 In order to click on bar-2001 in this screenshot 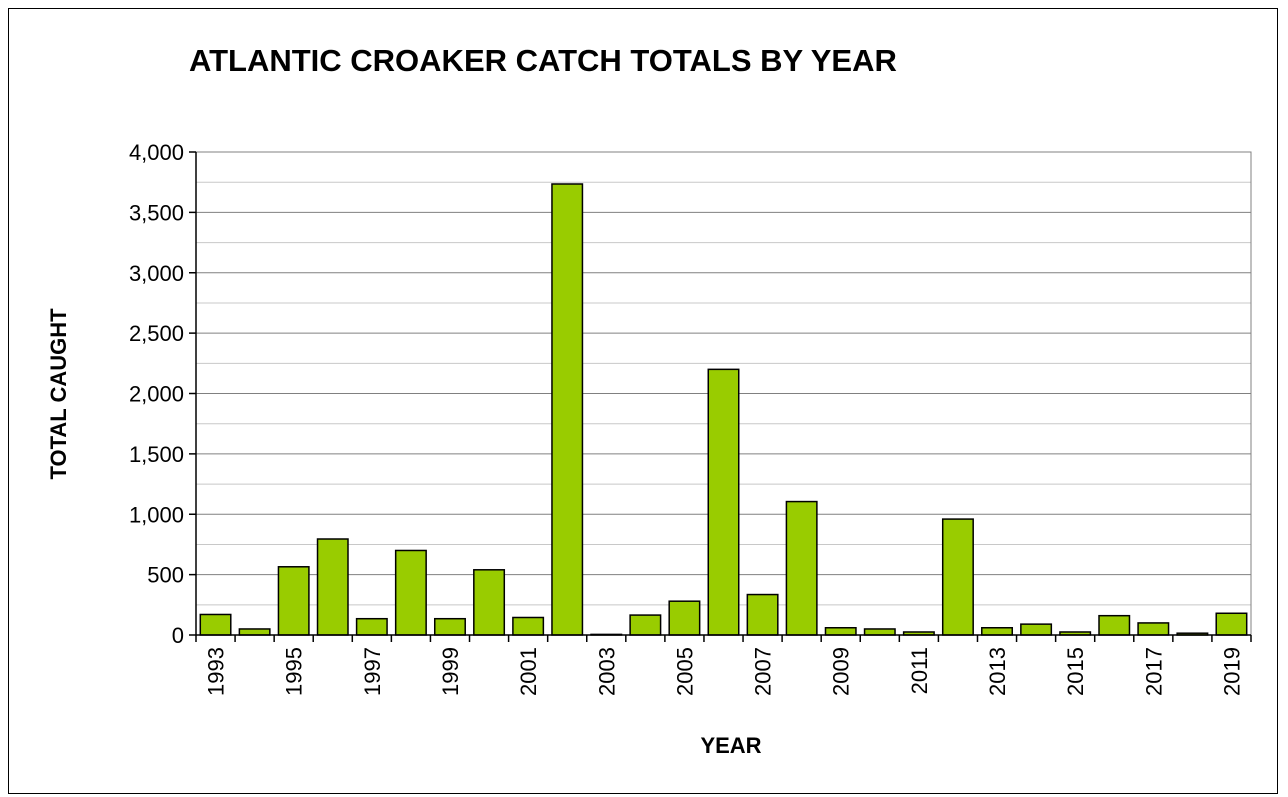, I will do `click(528, 626)`.